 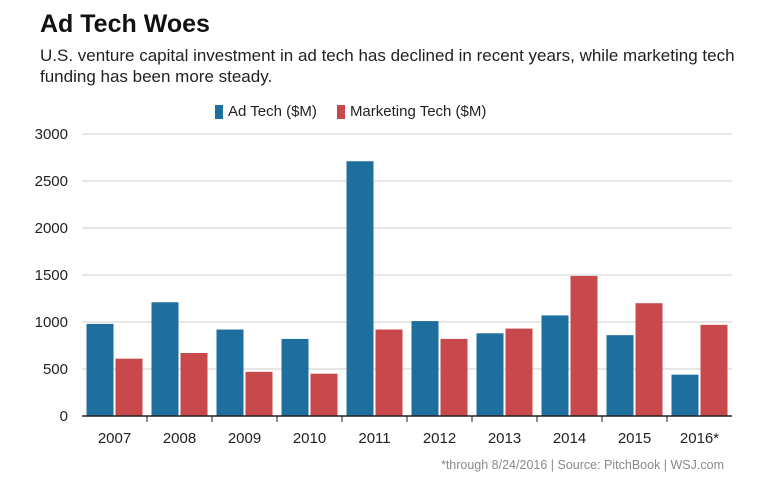 I want to click on x-tick-label: 2010, so click(x=309, y=438).